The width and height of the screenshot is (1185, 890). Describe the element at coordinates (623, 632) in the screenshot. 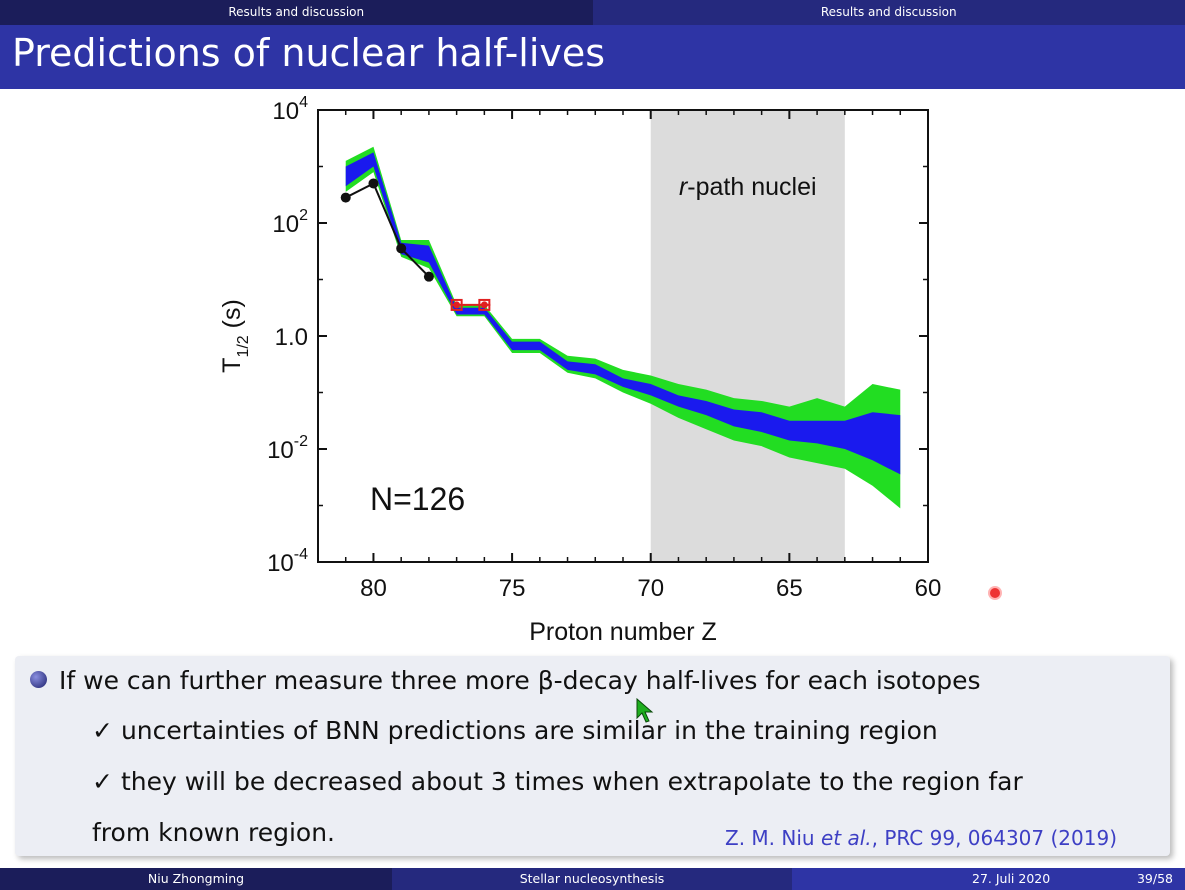

I see `x-axis-label: Proton number Z` at that location.